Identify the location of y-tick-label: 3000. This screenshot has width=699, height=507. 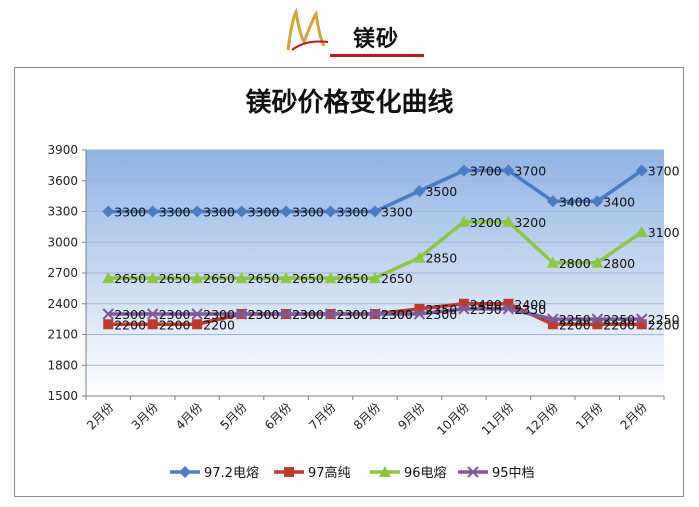
(62, 242).